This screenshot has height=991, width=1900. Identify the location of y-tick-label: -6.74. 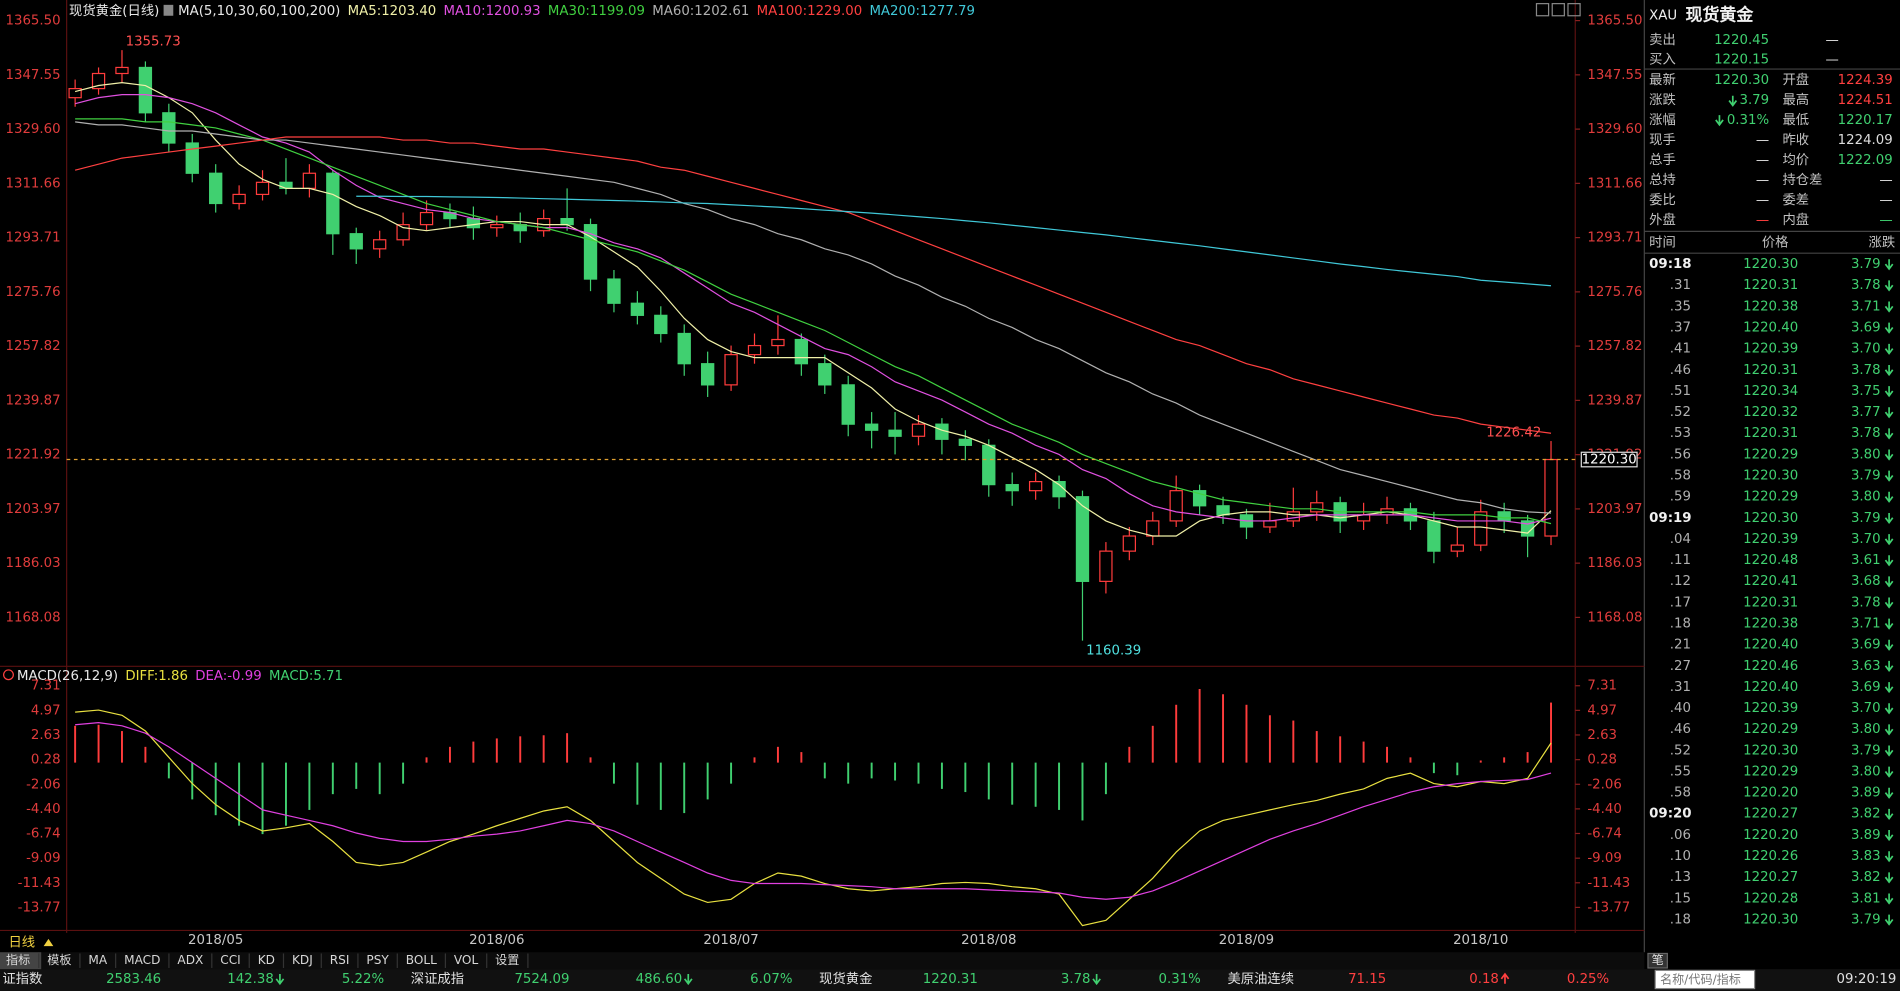
(43, 833).